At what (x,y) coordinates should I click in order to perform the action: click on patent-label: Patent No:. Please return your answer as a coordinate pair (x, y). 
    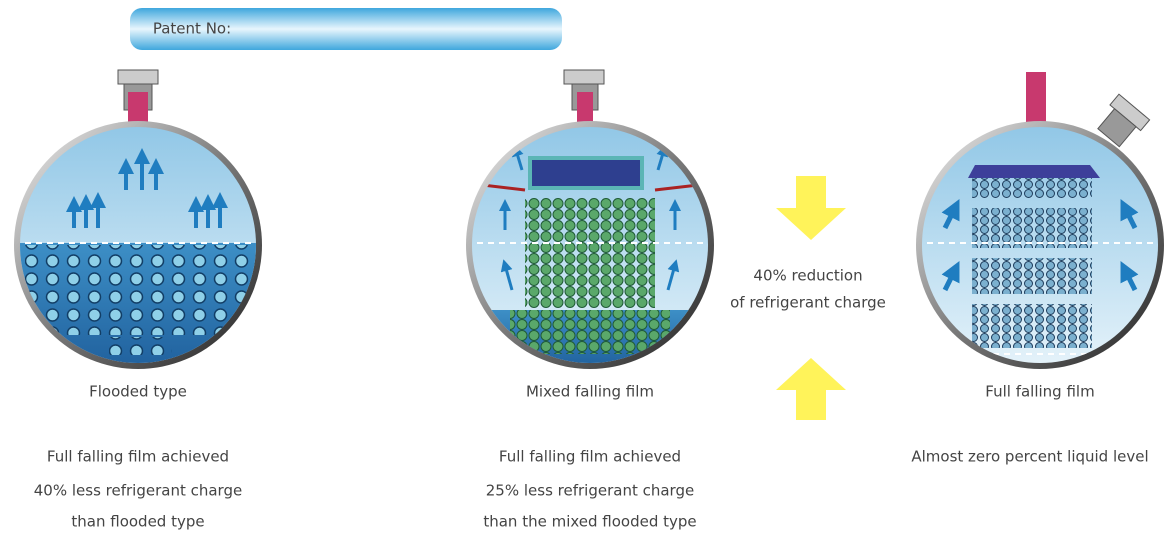
    Looking at the image, I should click on (192, 29).